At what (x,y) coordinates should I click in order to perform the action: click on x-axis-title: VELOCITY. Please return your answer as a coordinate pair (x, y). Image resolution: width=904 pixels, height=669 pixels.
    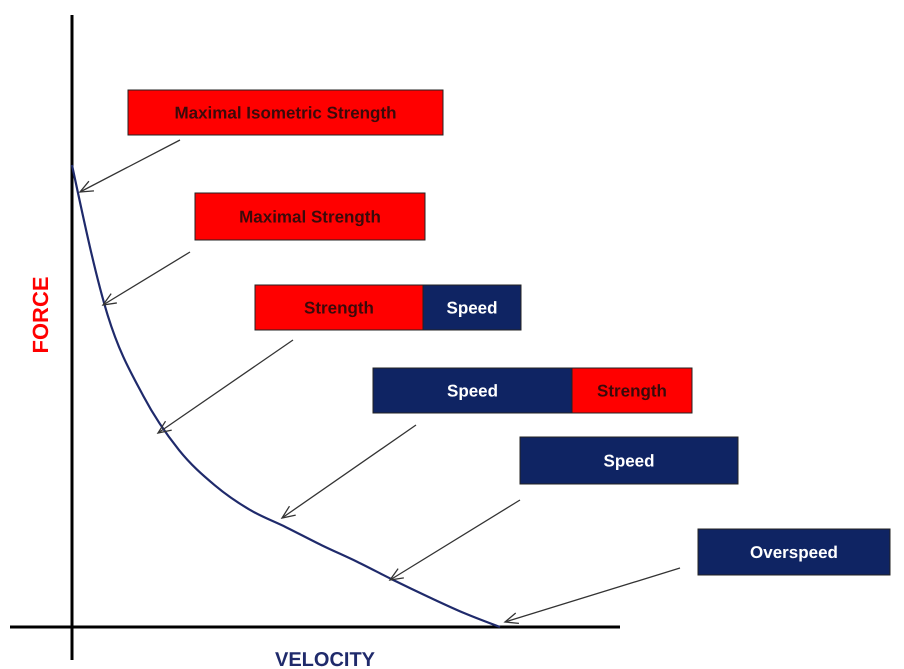
    Looking at the image, I should click on (325, 659).